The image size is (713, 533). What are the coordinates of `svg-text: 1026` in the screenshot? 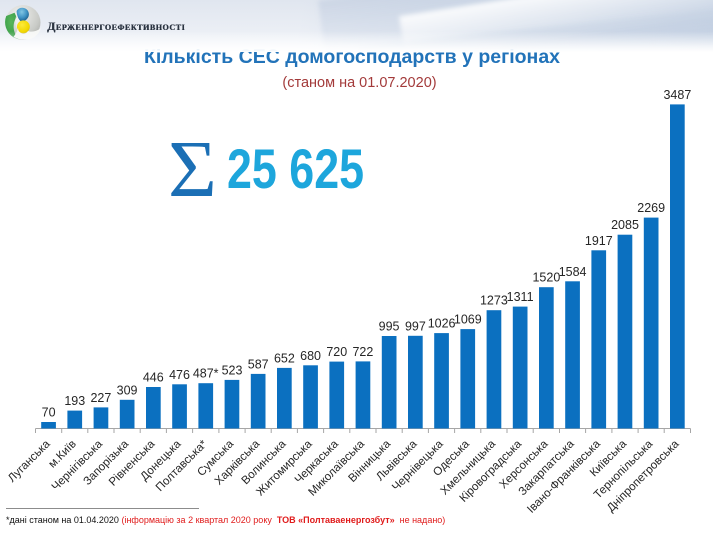 It's located at (442, 324).